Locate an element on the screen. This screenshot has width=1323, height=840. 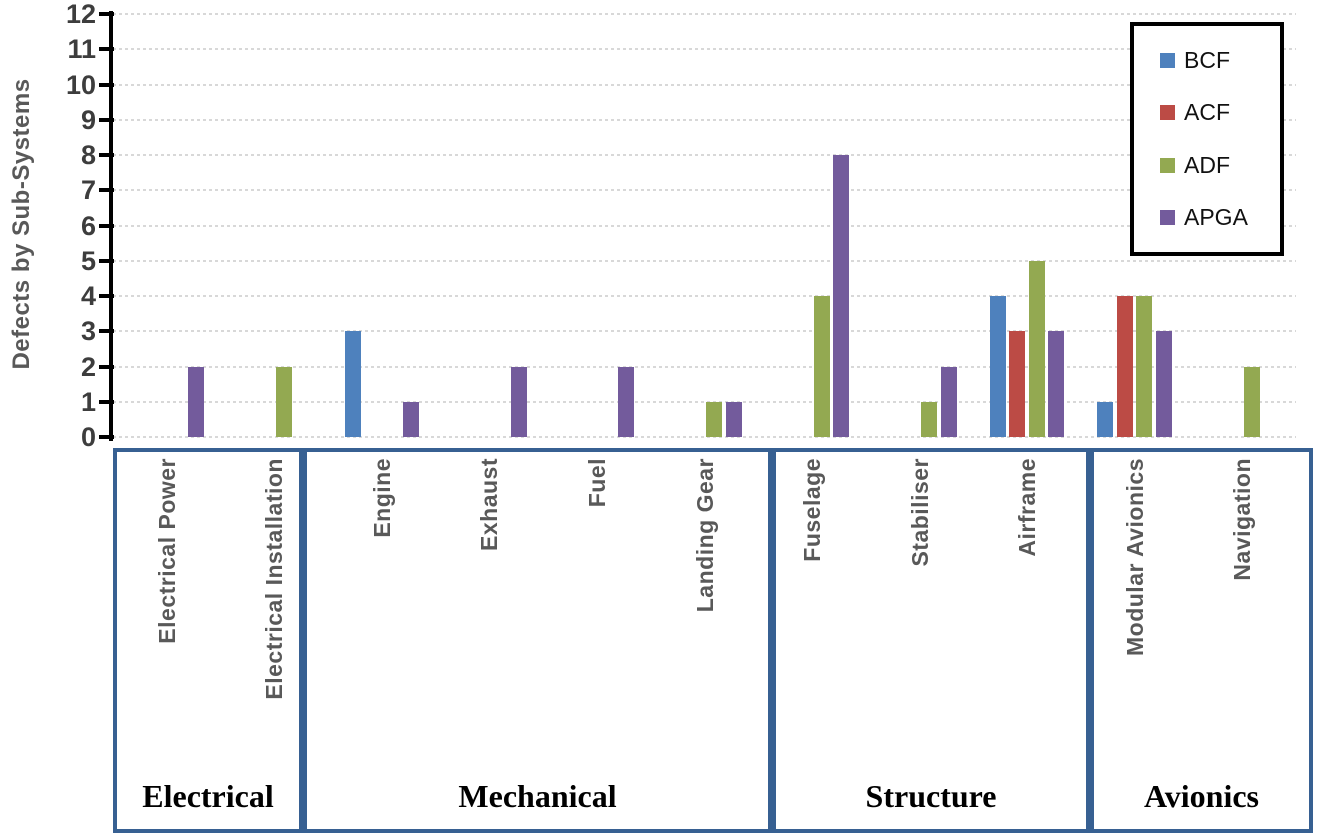
y-tick-label: 5 is located at coordinates (88, 260).